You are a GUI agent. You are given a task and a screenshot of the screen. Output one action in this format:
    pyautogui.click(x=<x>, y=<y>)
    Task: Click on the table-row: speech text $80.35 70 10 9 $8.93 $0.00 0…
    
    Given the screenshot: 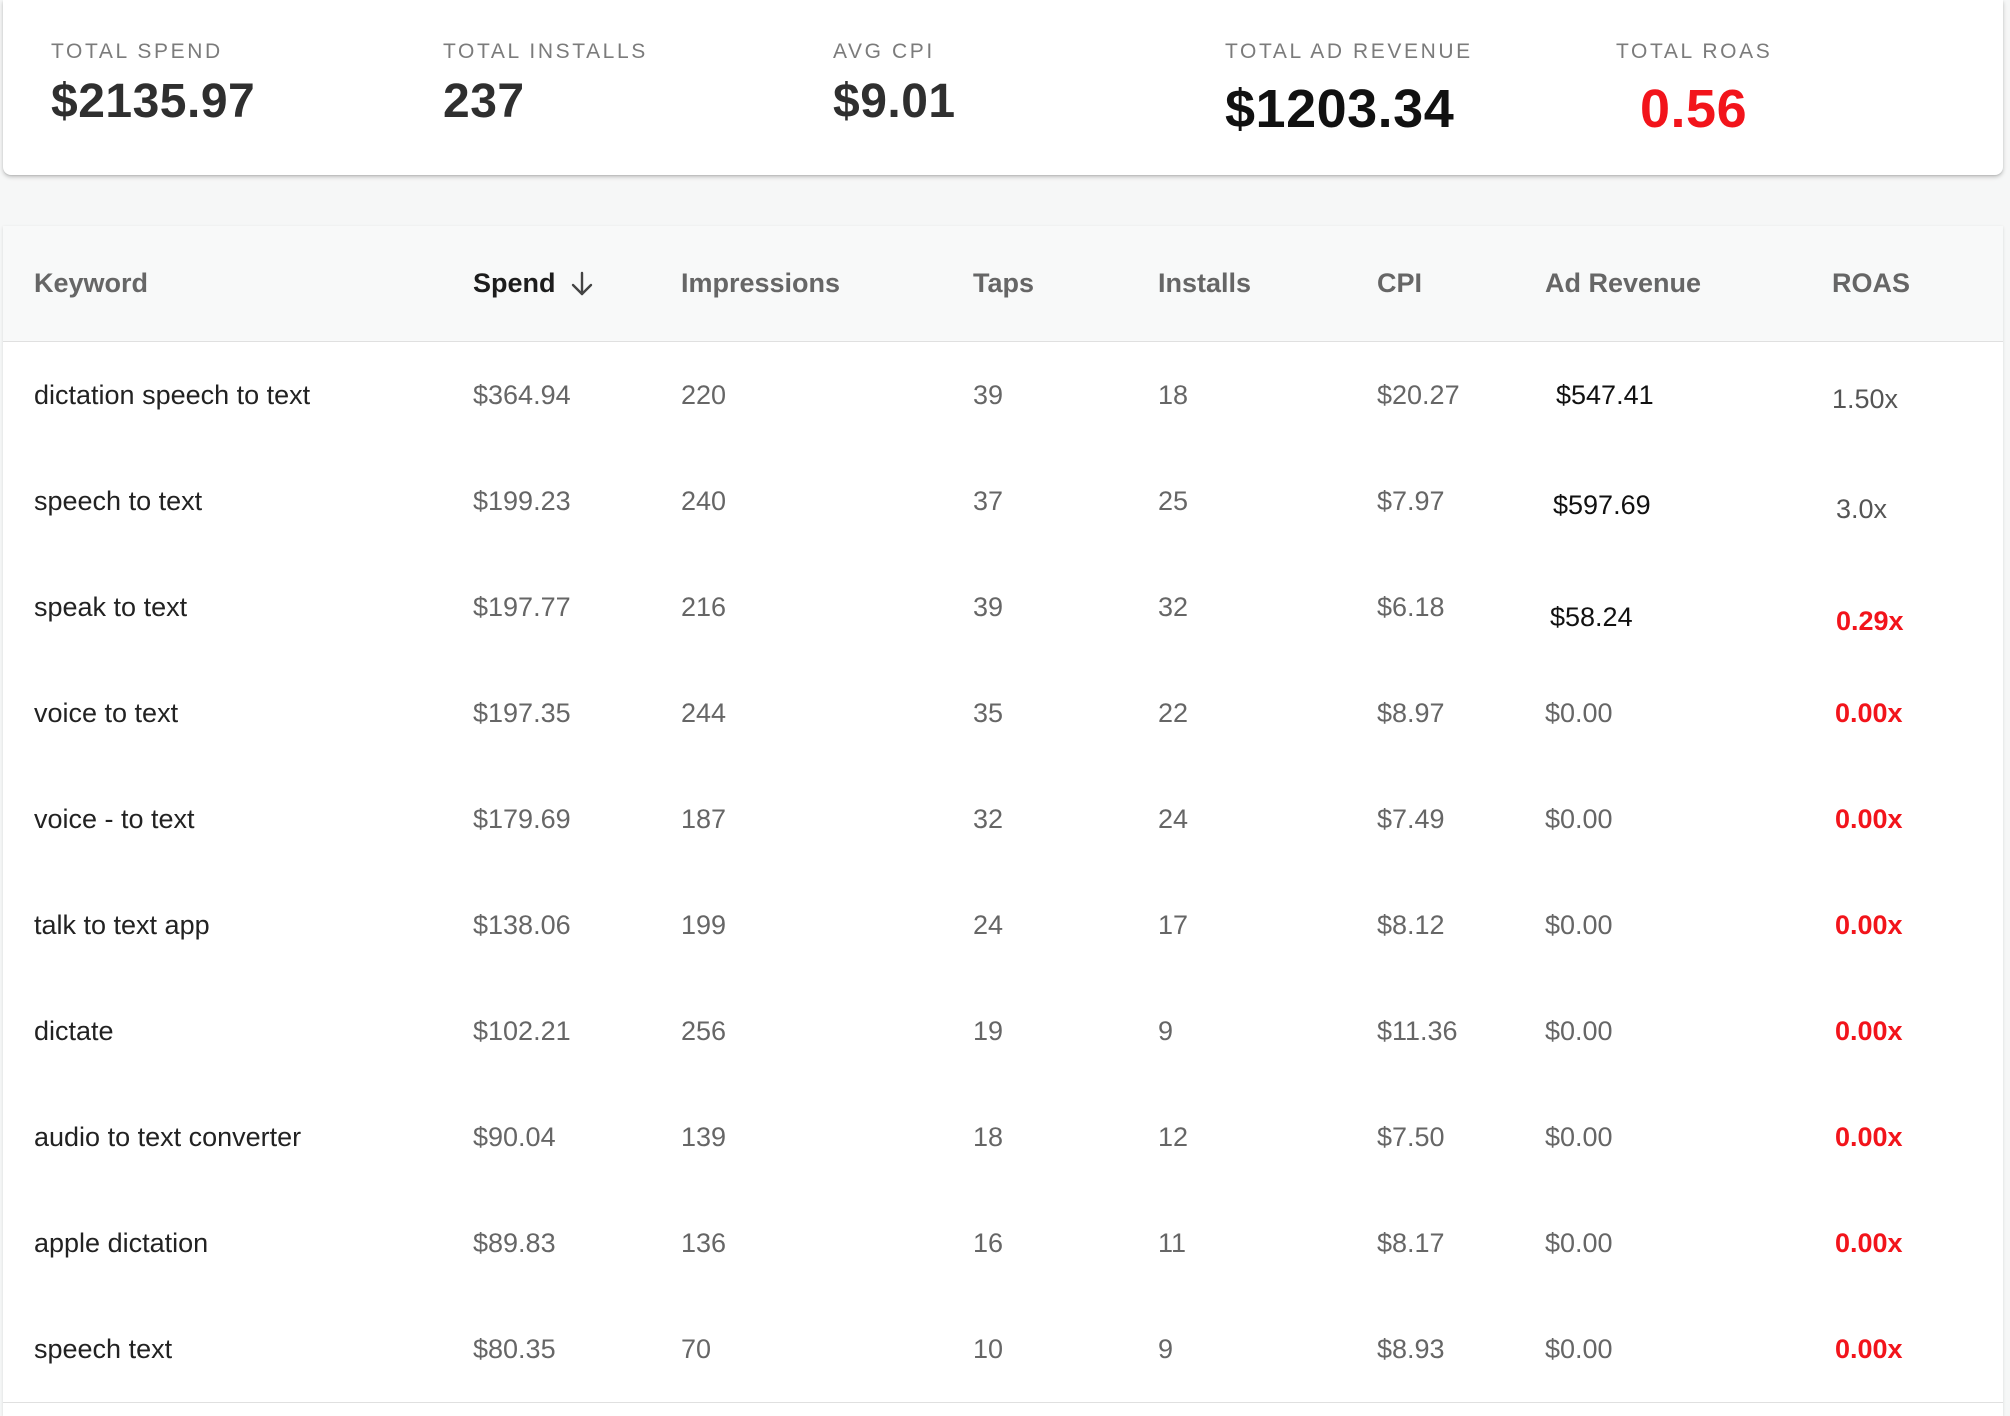 What is the action you would take?
    pyautogui.click(x=1003, y=1349)
    